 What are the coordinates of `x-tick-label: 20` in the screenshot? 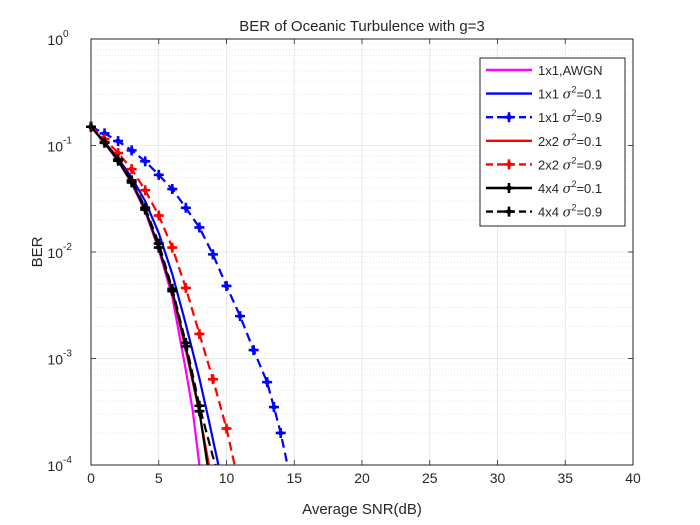 It's located at (362, 478).